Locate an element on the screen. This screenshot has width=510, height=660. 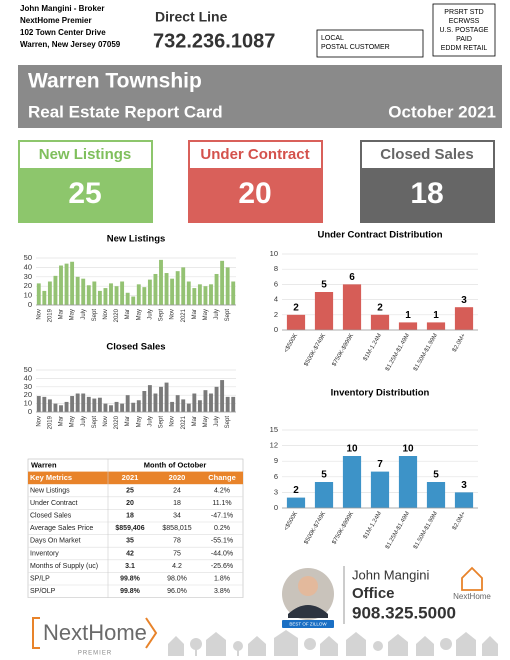
table-cell: 4.2% is located at coordinates (222, 490).